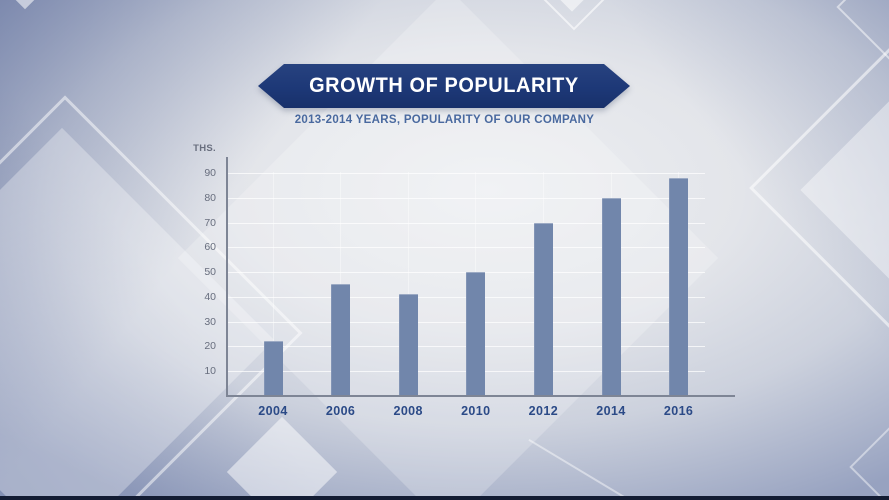  What do you see at coordinates (210, 296) in the screenshot?
I see `y-tick-label: 40` at bounding box center [210, 296].